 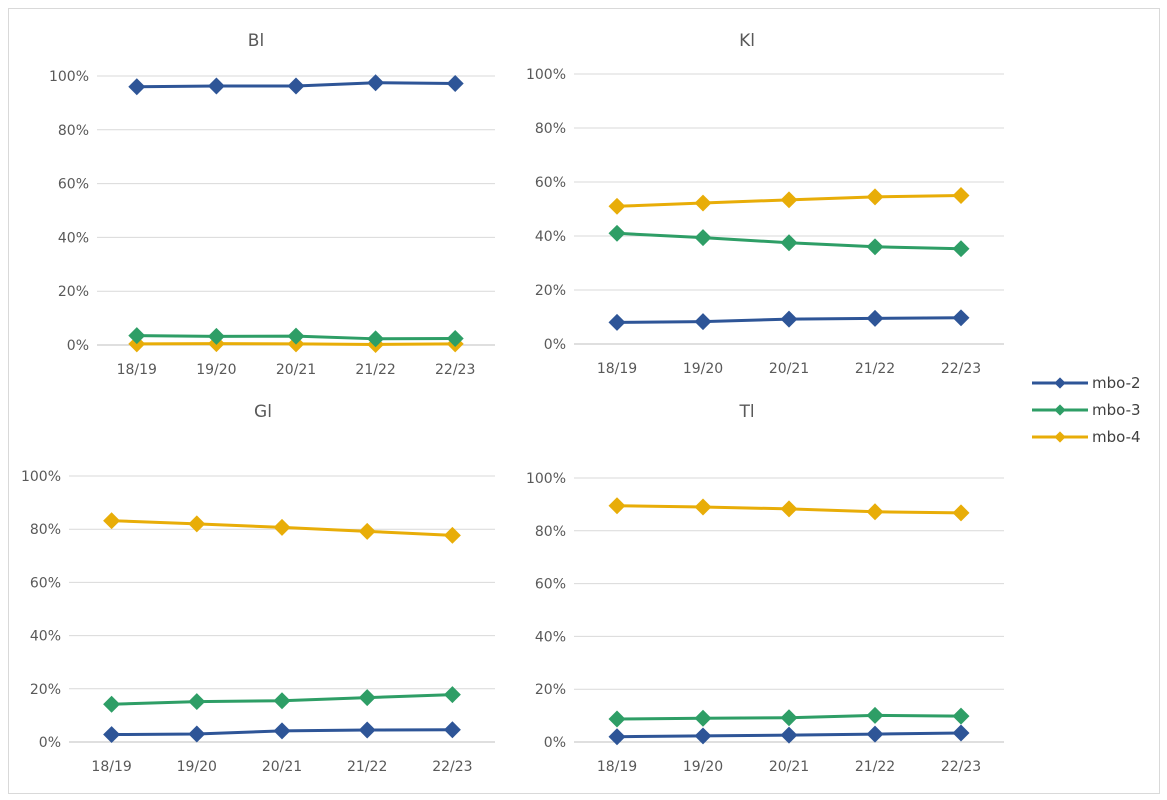 I want to click on legend: mbo-2 mbo-3 mbo-4, so click(x=1086, y=410).